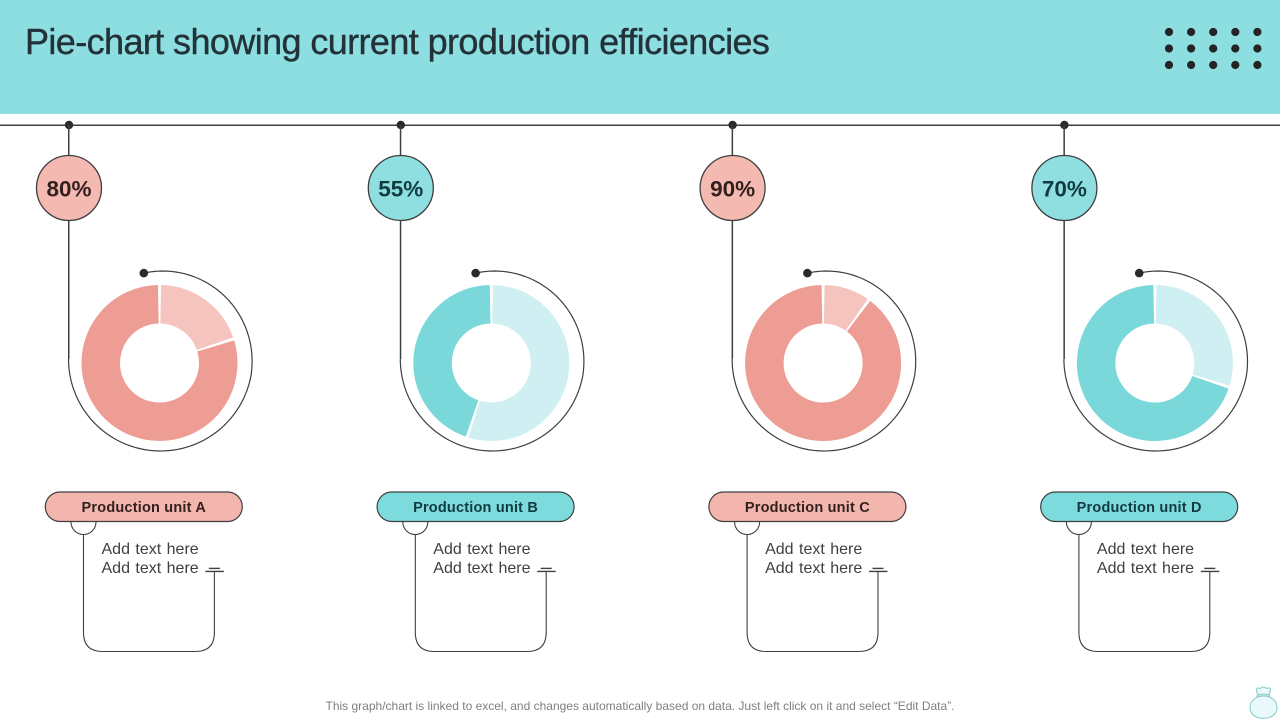 The image size is (1280, 720). Describe the element at coordinates (732, 189) in the screenshot. I see `svg-text: 90%` at that location.